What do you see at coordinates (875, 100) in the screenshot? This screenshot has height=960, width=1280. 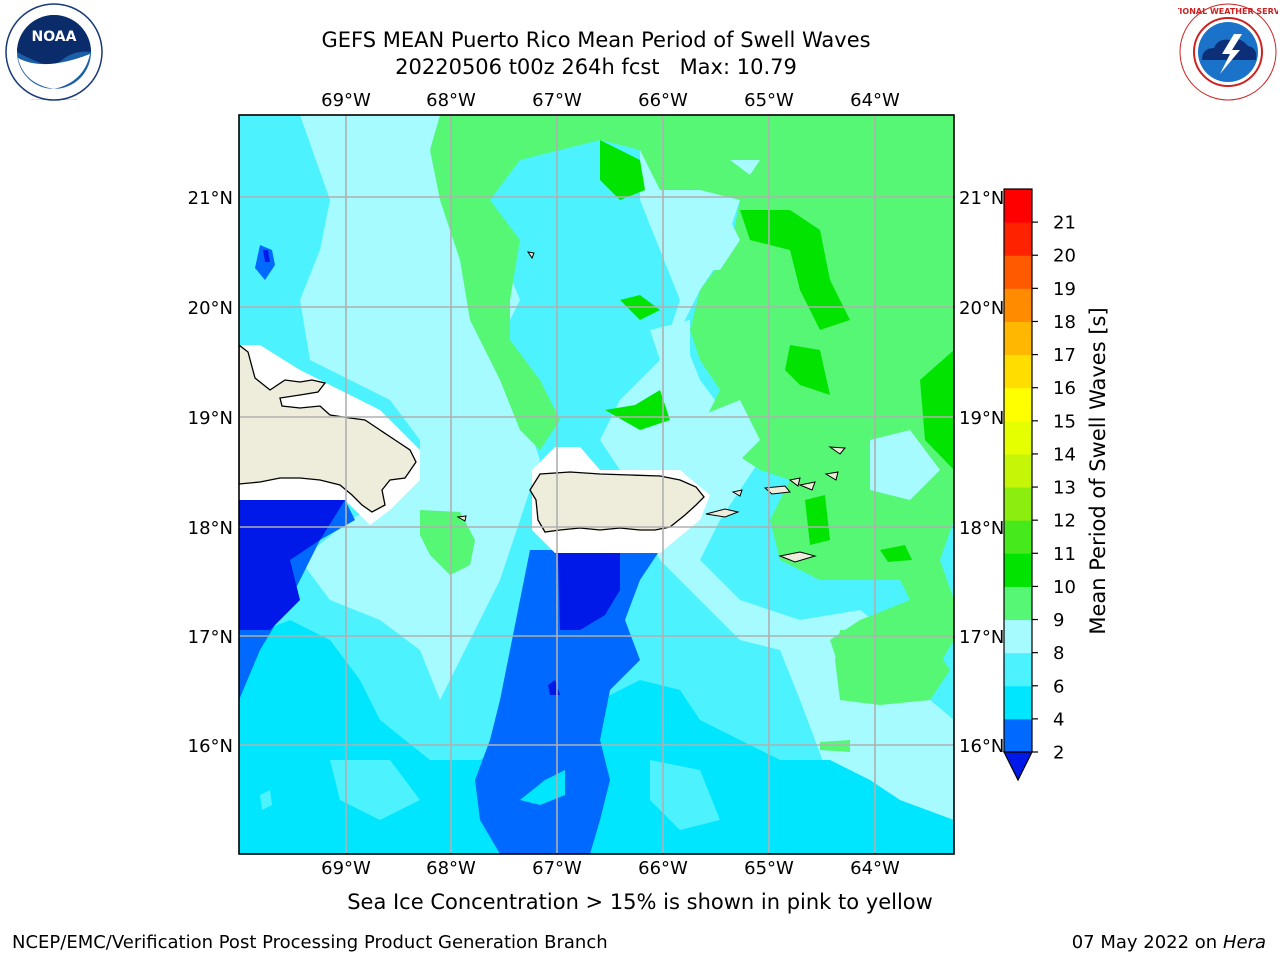 I see `lon-label-top: 64°W` at bounding box center [875, 100].